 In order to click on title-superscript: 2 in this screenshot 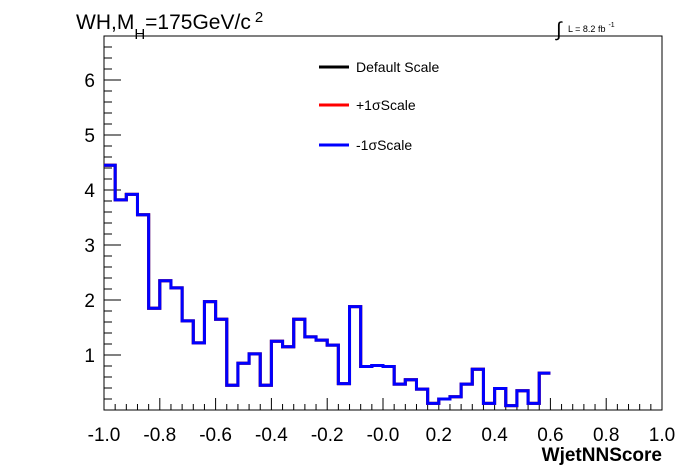, I will do `click(259, 17)`.